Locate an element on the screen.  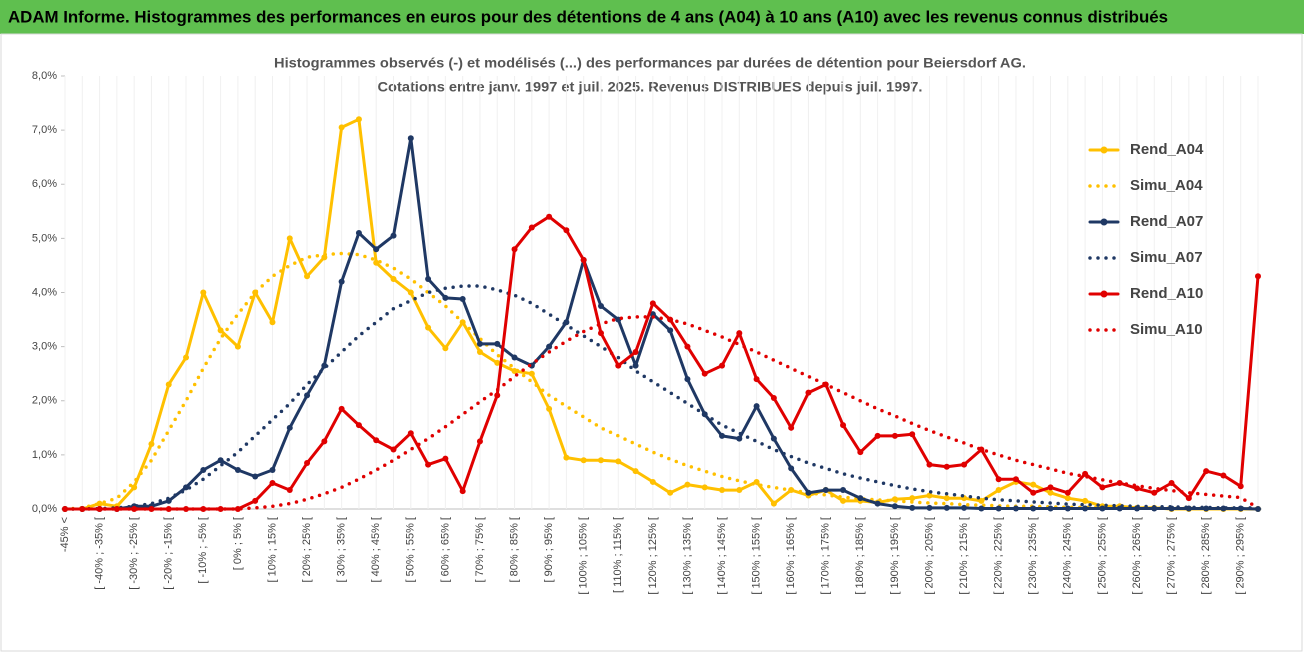
y-tick-label: 4,0% is located at coordinates (44, 292).